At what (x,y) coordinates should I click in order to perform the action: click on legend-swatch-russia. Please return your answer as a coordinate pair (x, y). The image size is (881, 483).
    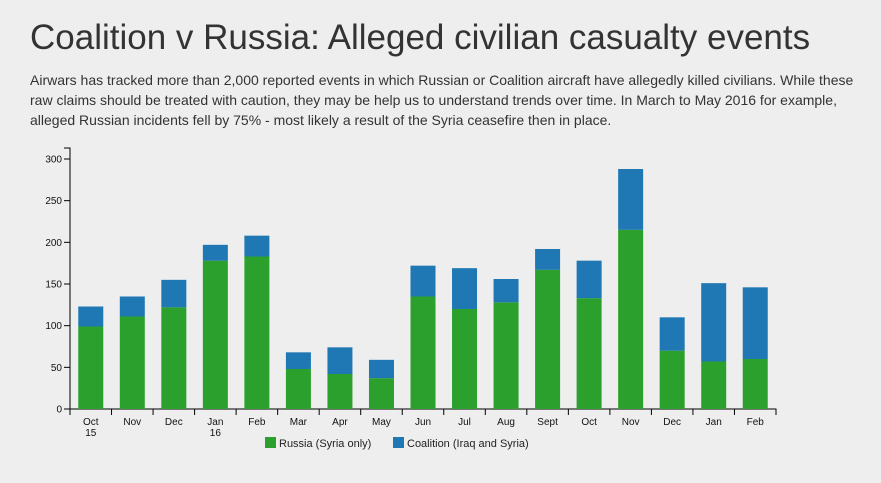
    Looking at the image, I should click on (270, 442).